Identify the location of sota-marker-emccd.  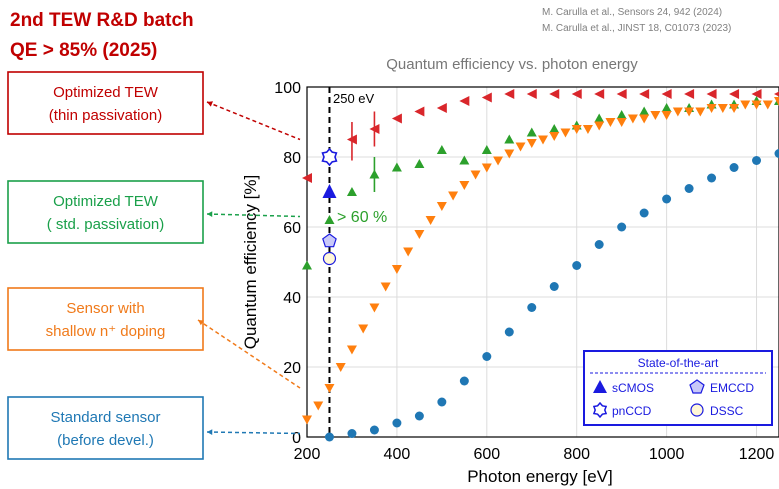
(329, 240).